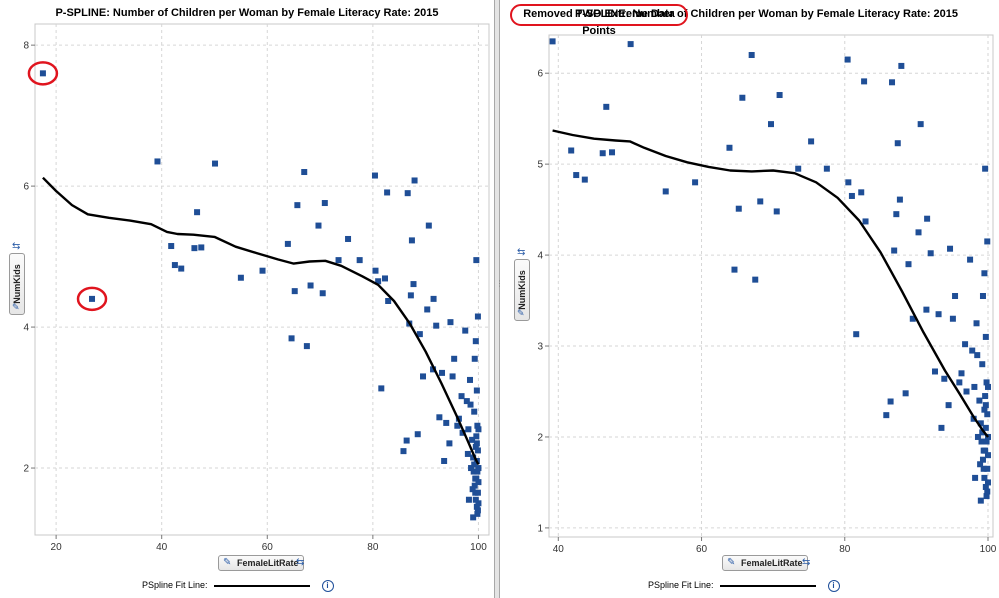 This screenshot has height=598, width=999. Describe the element at coordinates (540, 347) in the screenshot. I see `y-tick-label: 3` at that location.